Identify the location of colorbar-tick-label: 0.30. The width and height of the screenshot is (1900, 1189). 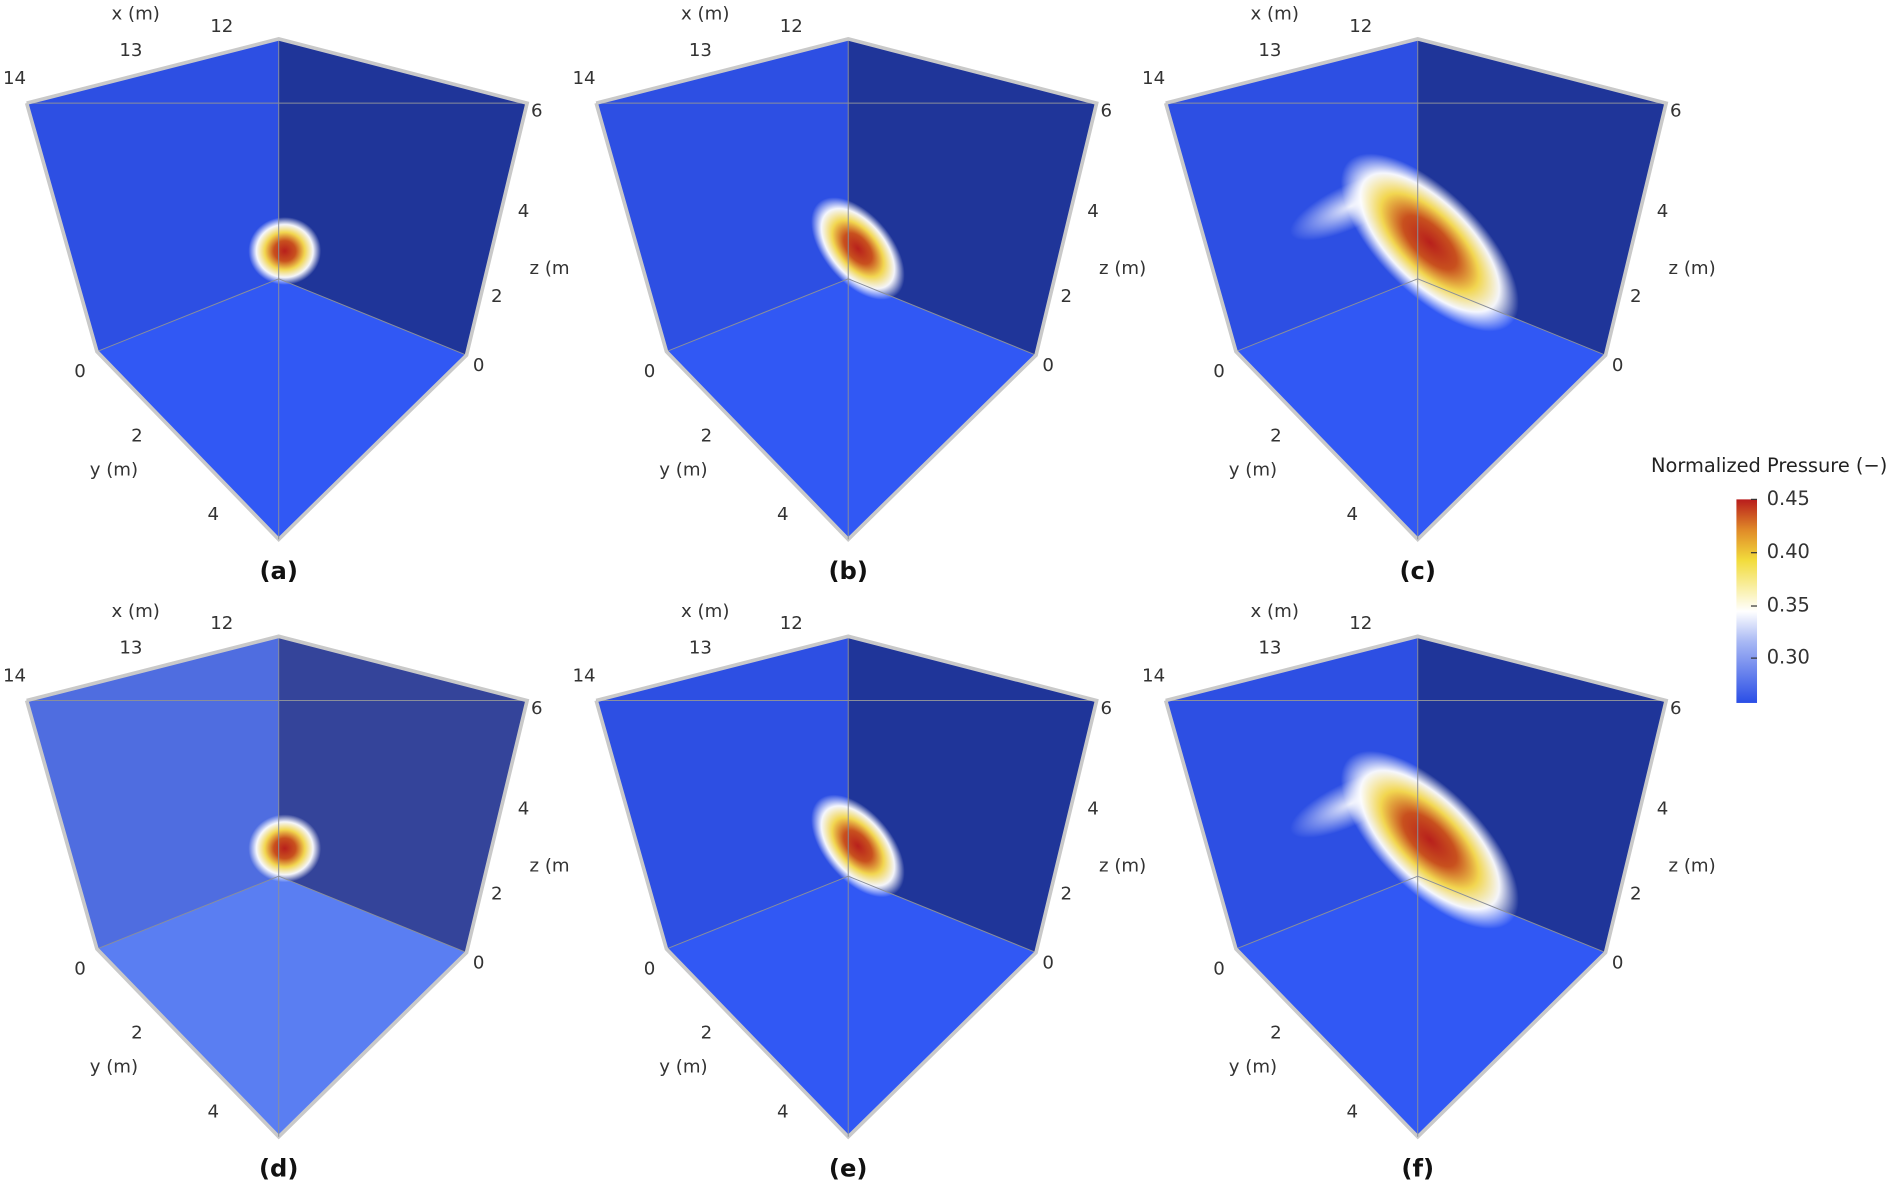
(1788, 657).